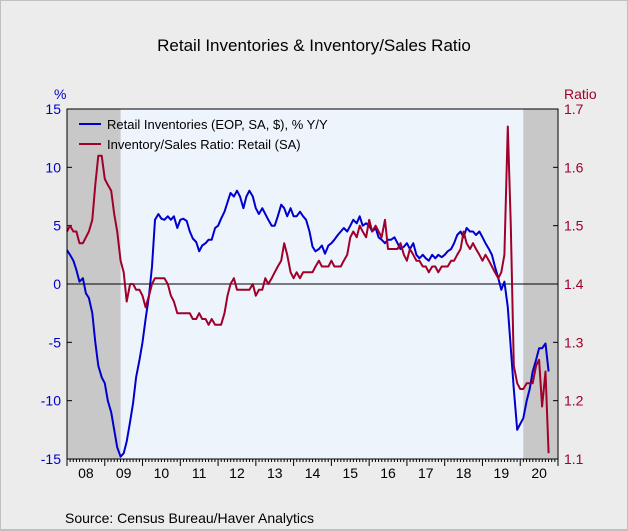 This screenshot has height=531, width=628. Describe the element at coordinates (53, 167) in the screenshot. I see `left-tick-label: 10` at that location.